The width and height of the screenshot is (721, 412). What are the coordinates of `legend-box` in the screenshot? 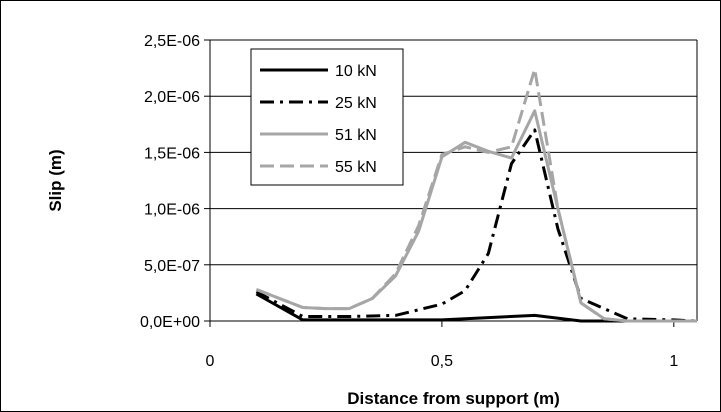 It's located at (327, 117).